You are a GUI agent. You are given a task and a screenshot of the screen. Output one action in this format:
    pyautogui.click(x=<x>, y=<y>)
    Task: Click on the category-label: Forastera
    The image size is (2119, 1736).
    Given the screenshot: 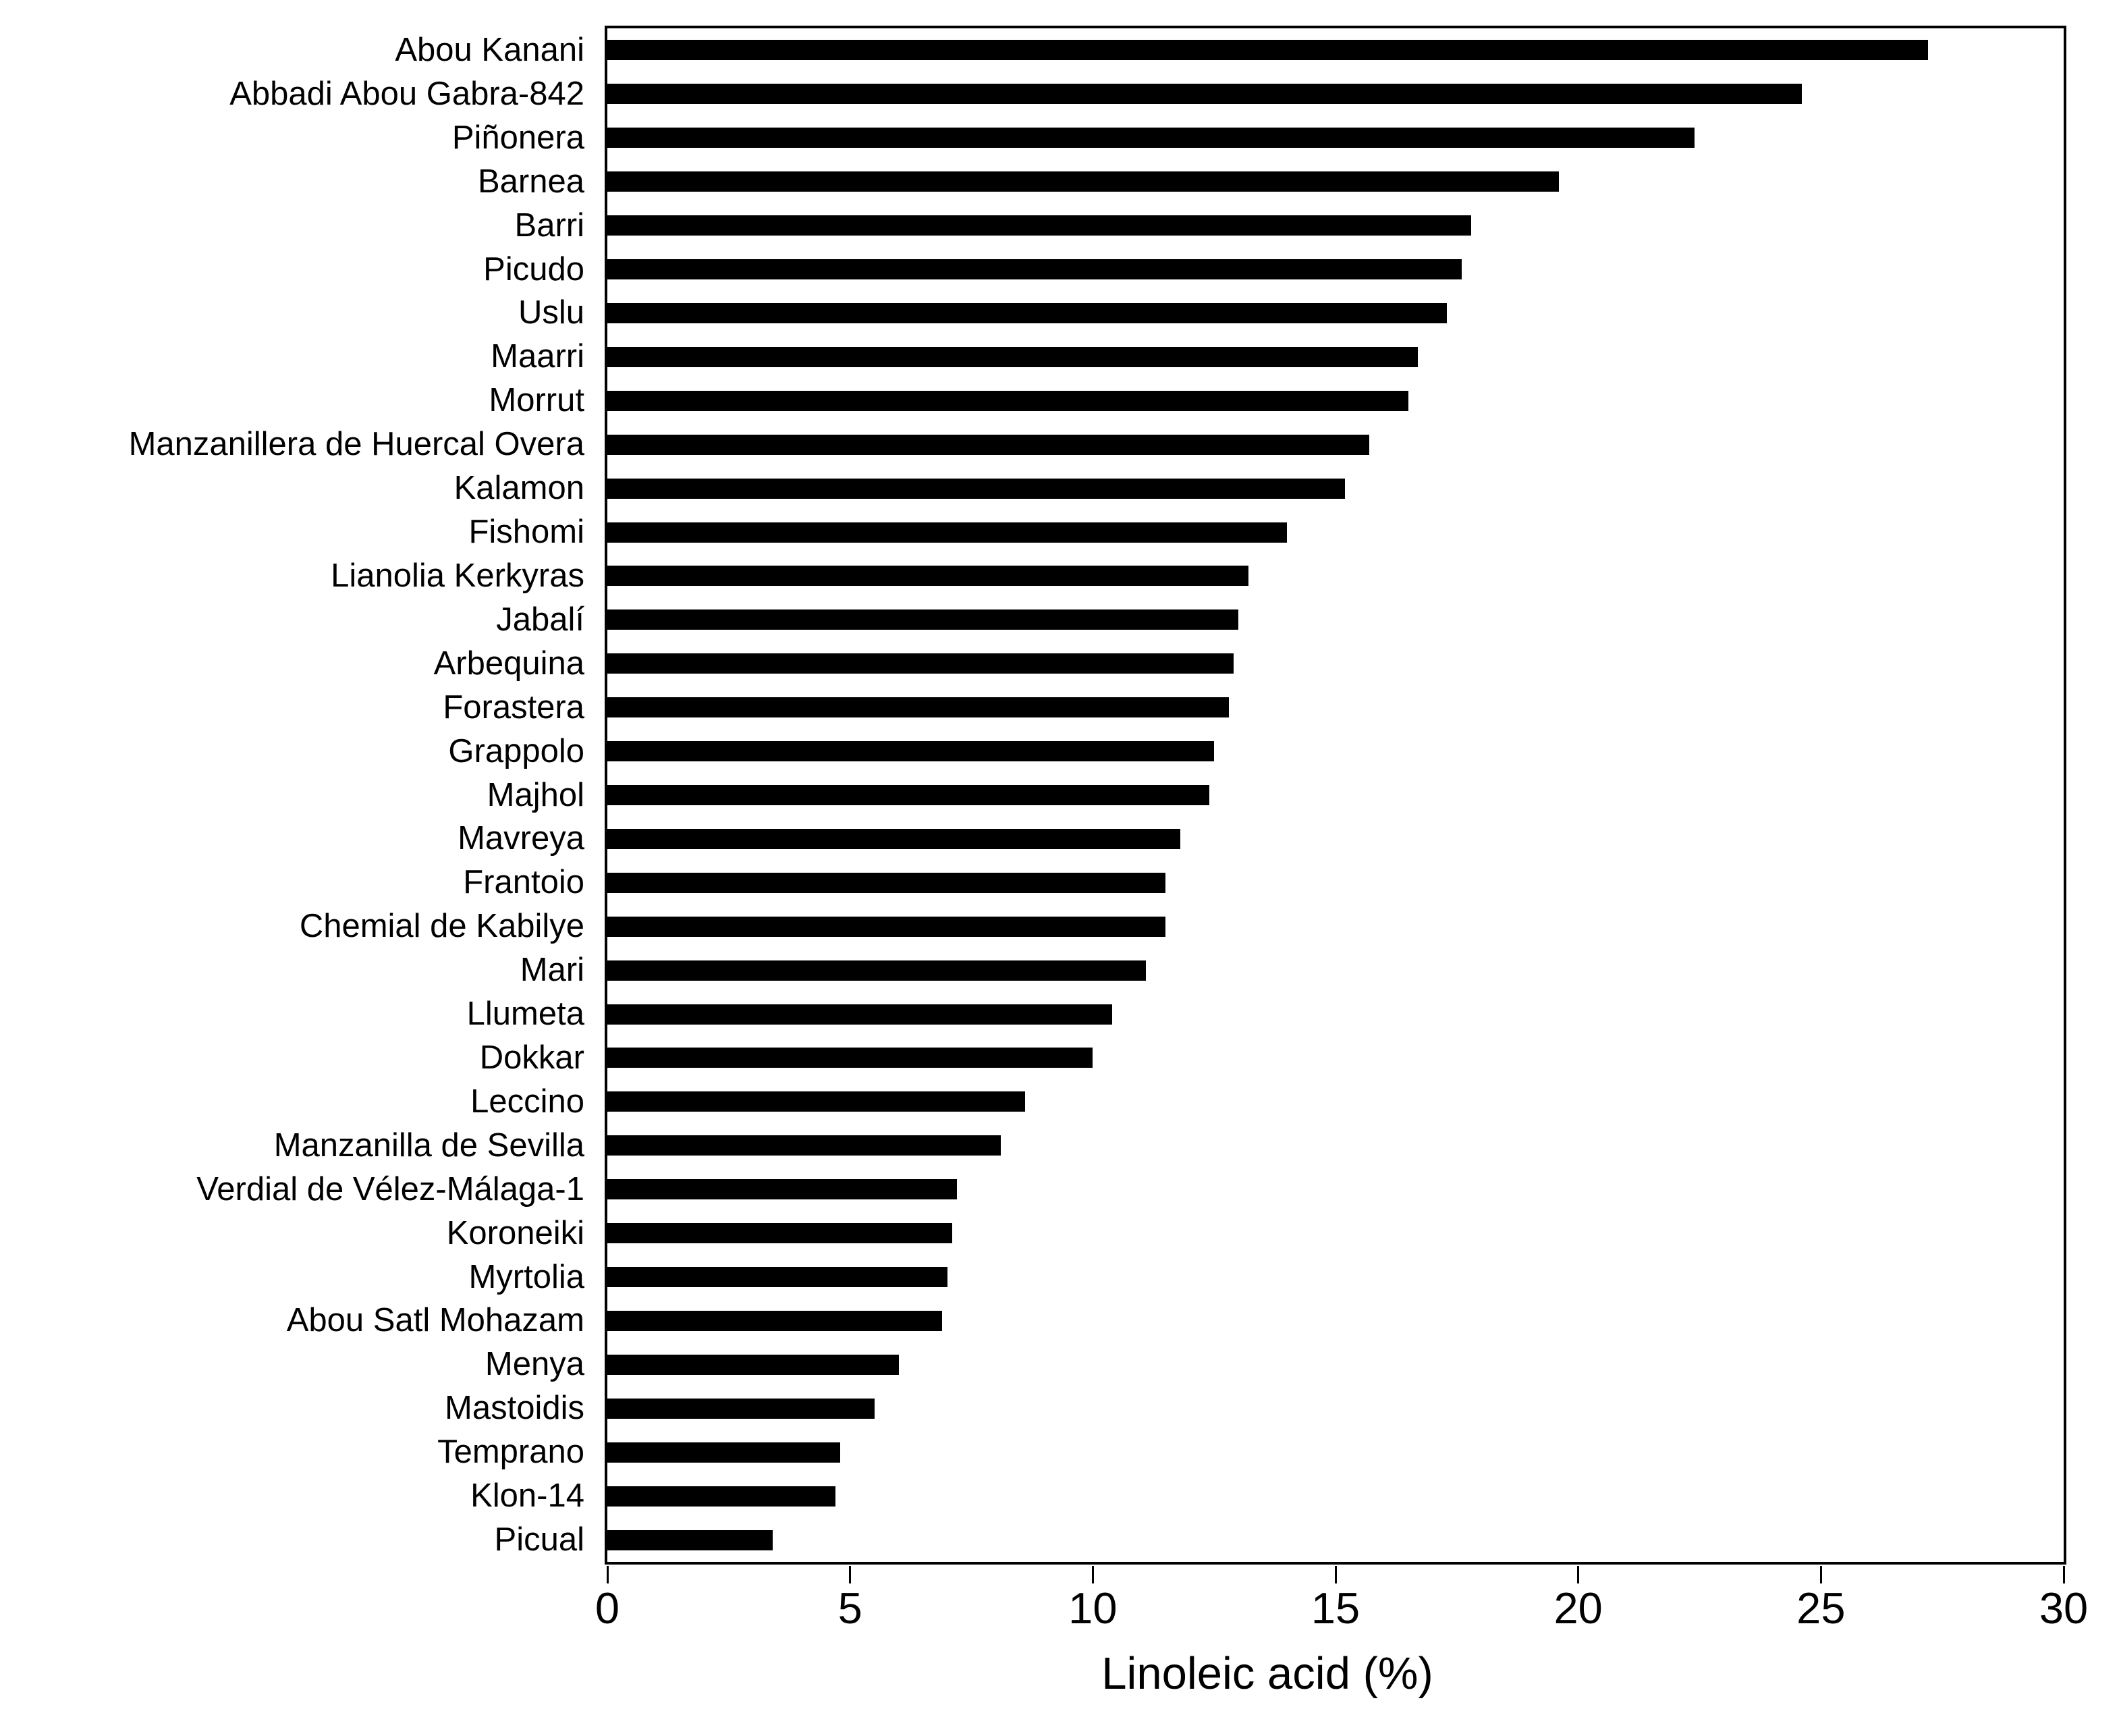 What is the action you would take?
    pyautogui.click(x=513, y=707)
    